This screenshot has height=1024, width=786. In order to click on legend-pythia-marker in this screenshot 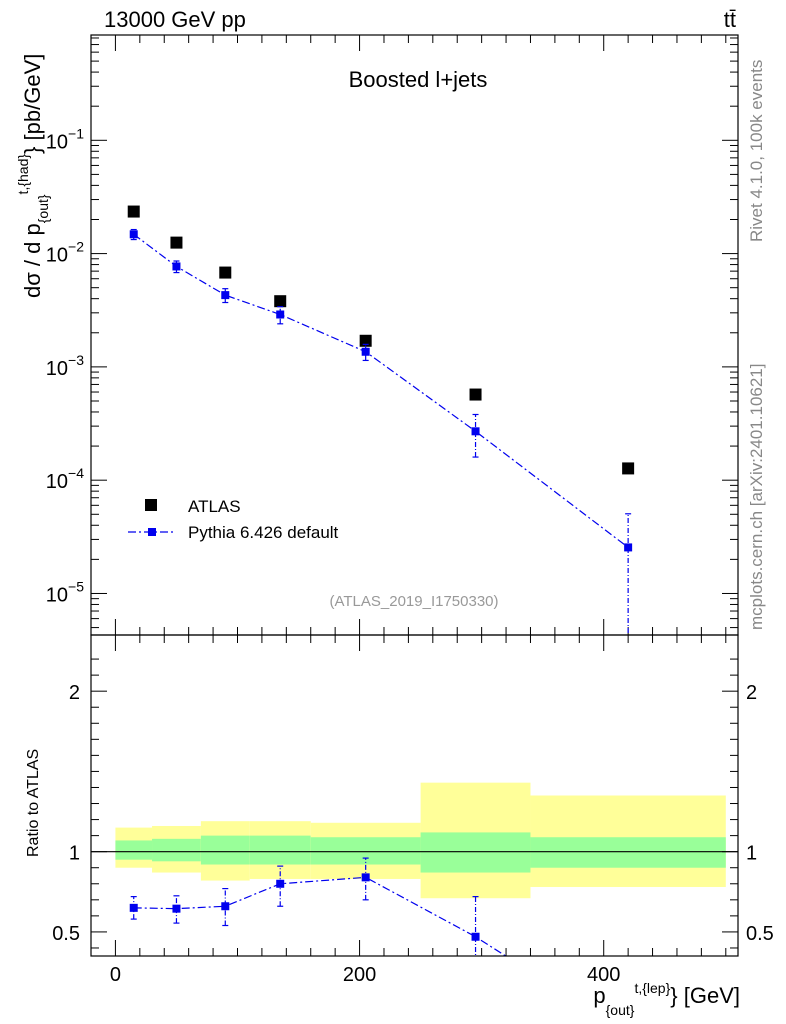, I will do `click(152, 532)`.